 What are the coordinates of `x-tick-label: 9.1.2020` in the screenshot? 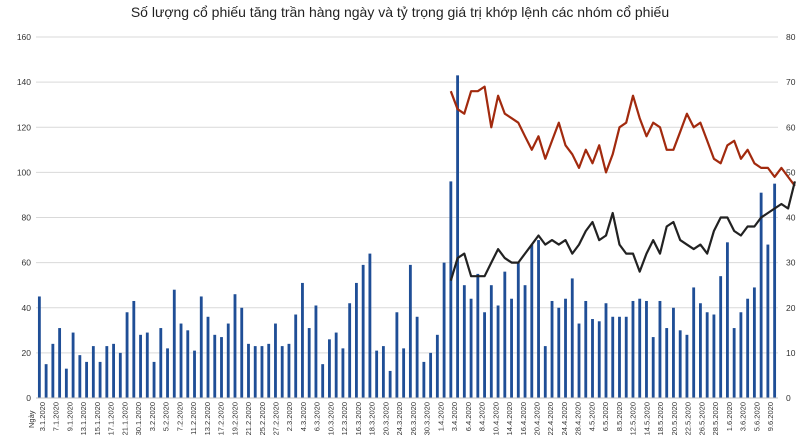 It's located at (70, 416).